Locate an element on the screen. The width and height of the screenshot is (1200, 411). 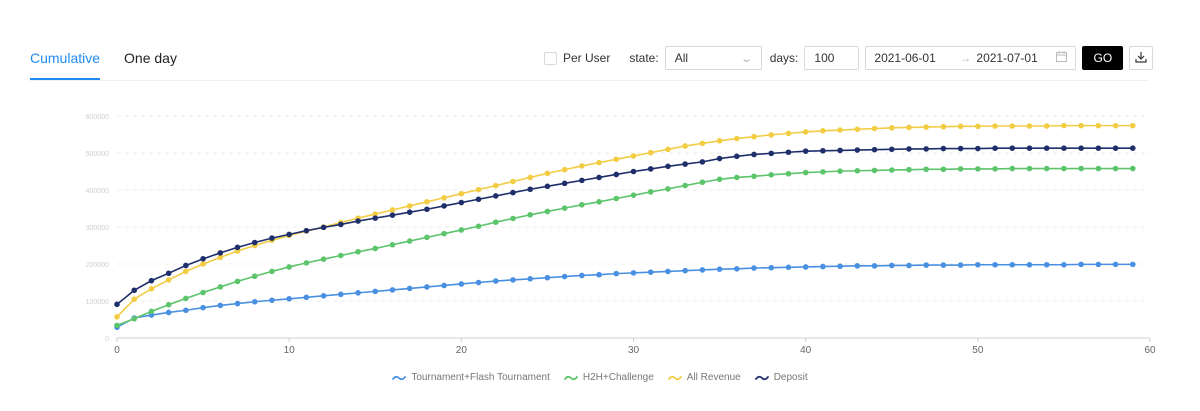
date-range-picker: 2021-06-01 → 2021-07-01 is located at coordinates (971, 58).